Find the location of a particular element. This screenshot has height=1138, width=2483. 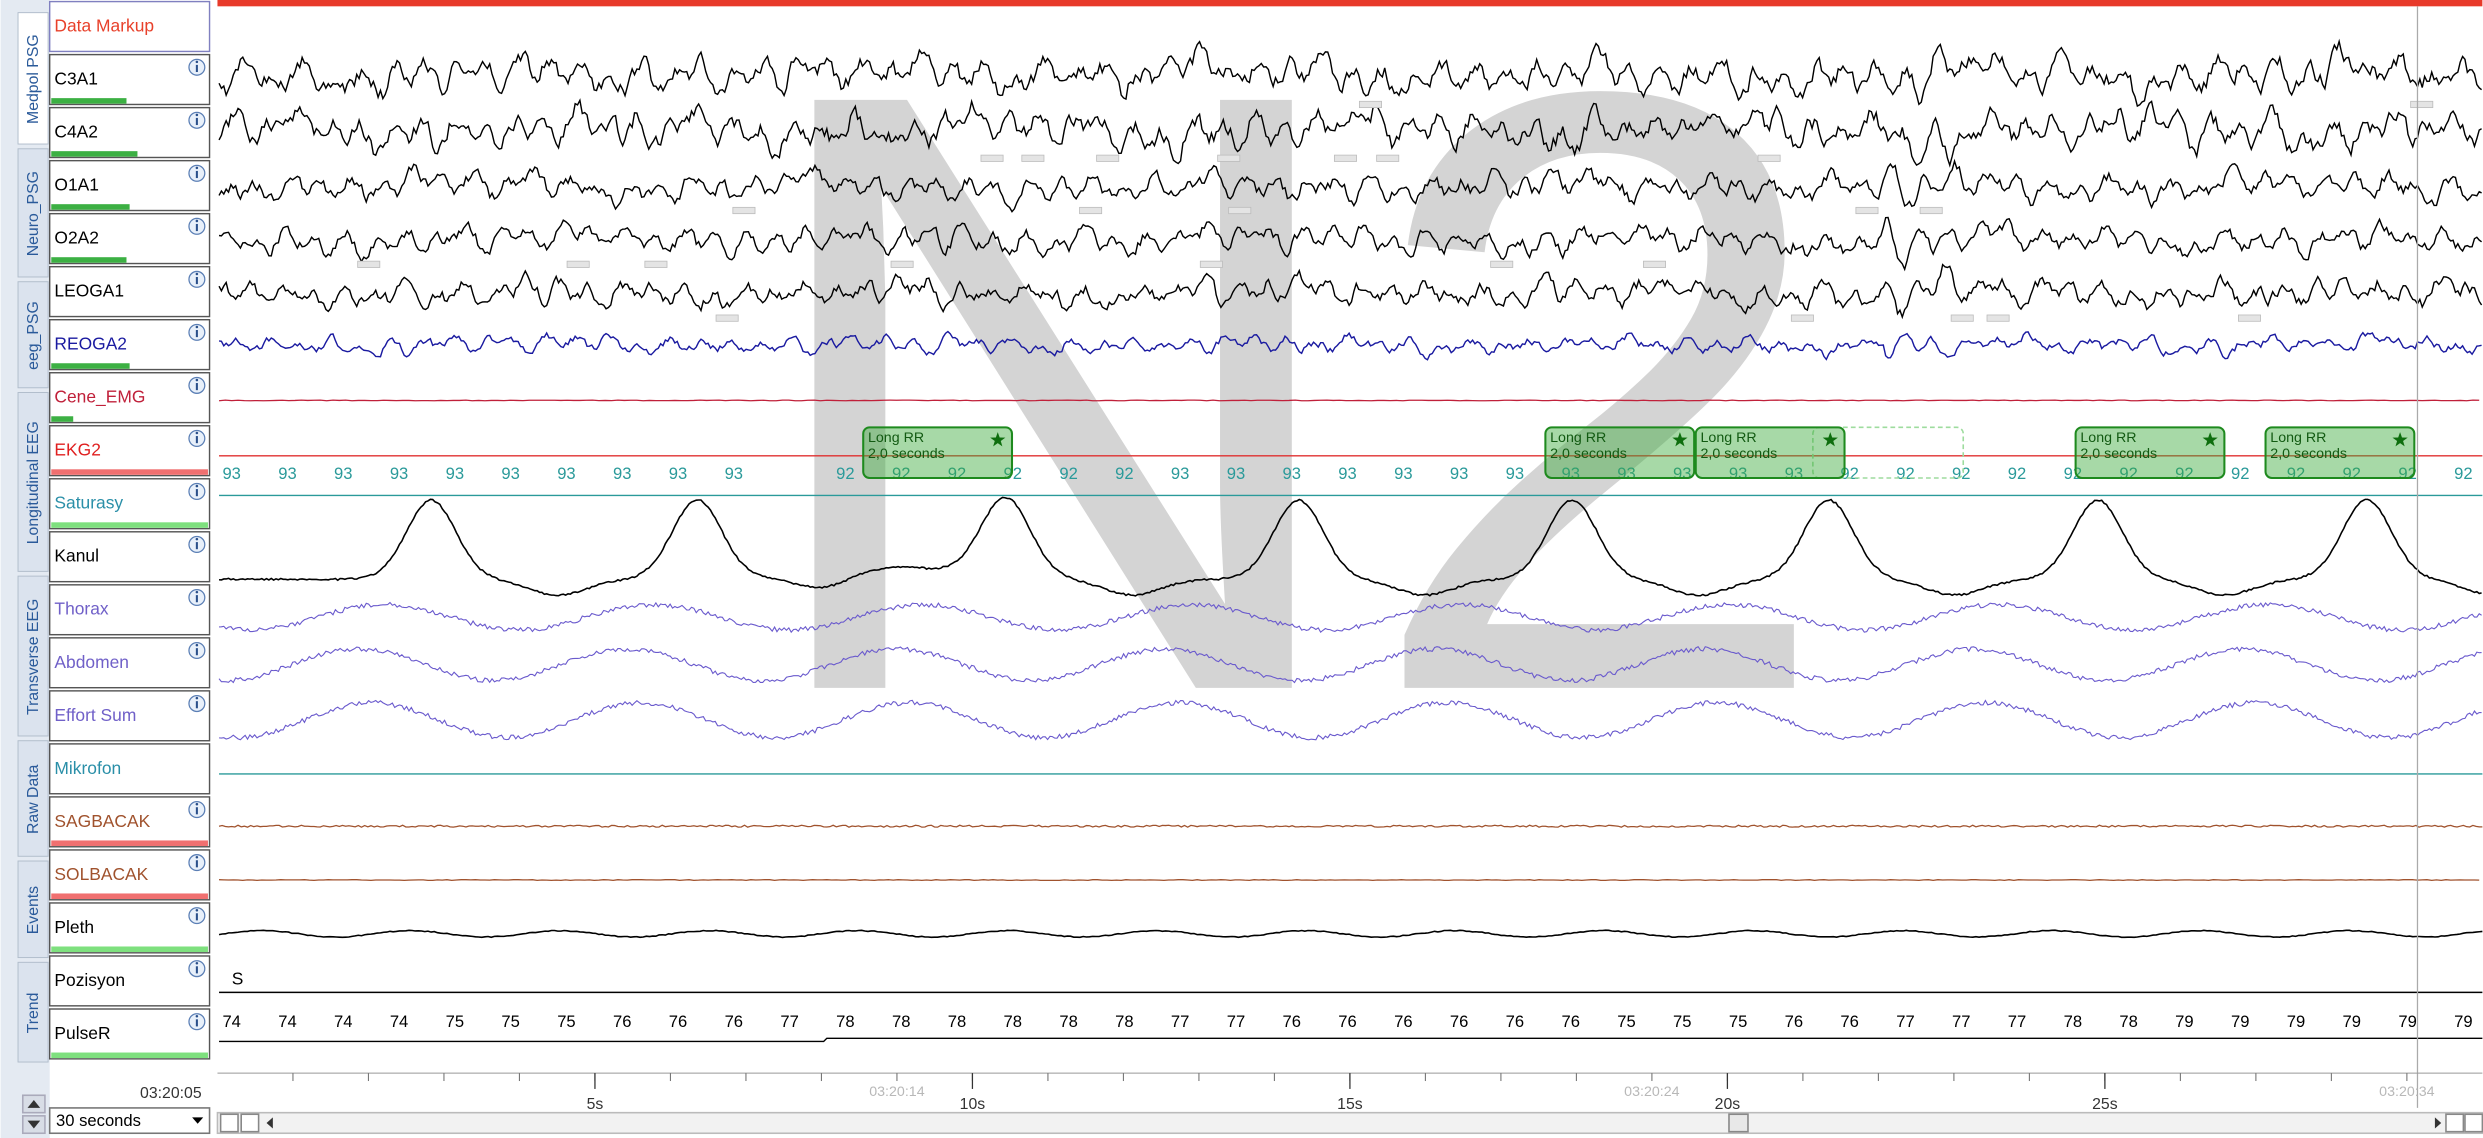

tab: eeg_PSG is located at coordinates (33, 335).